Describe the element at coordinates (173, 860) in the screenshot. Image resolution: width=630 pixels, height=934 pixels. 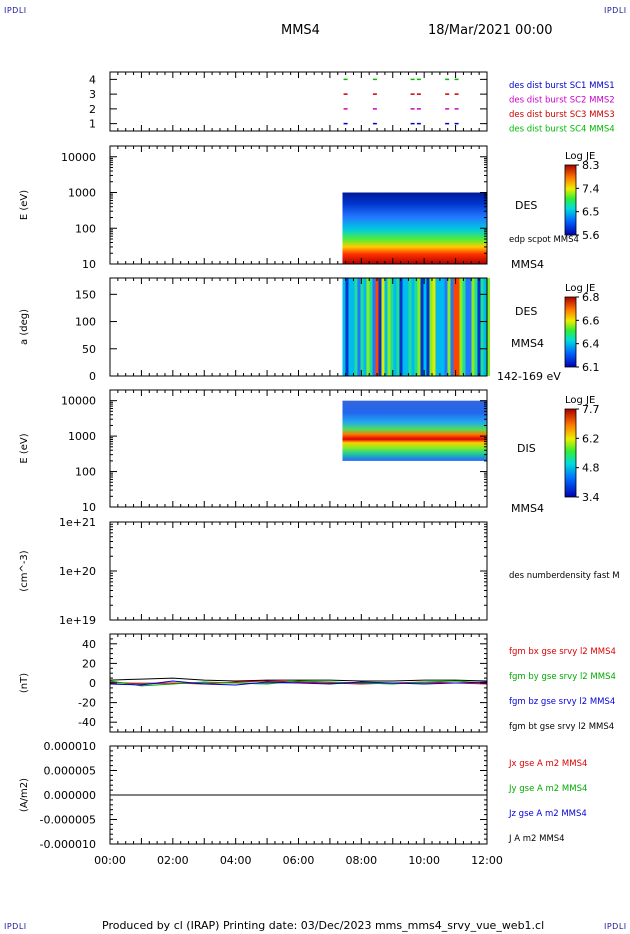
I see `x-tick-label: 02:00` at that location.